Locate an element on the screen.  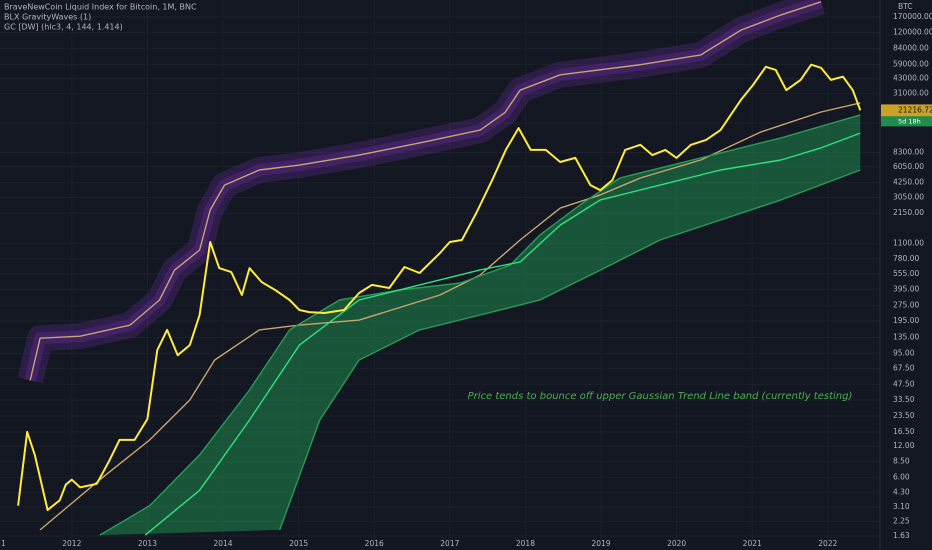
y-tick-label: 59000.00 is located at coordinates (911, 63).